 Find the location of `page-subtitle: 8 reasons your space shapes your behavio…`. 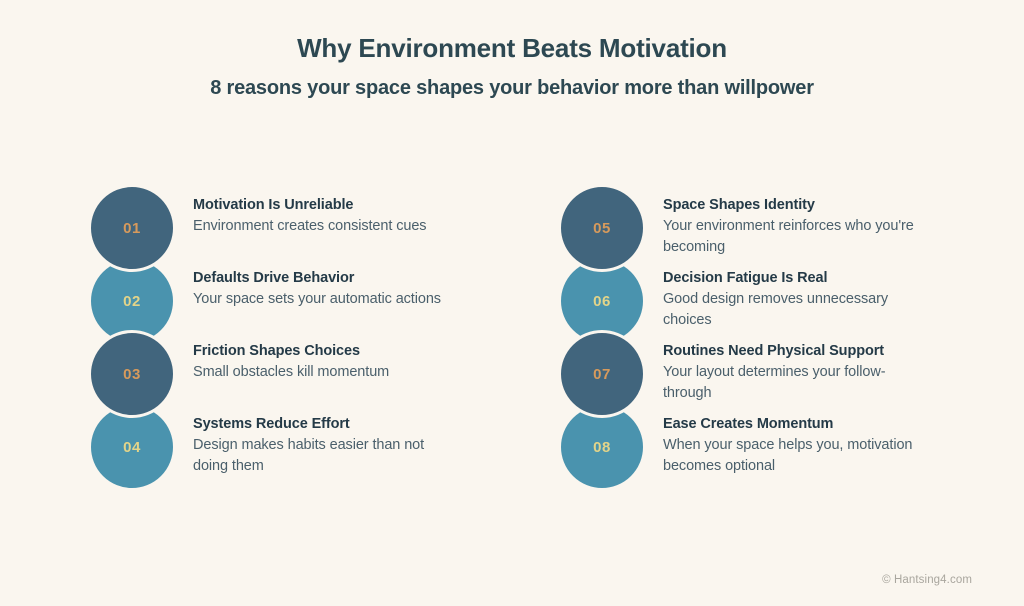

page-subtitle: 8 reasons your space shapes your behavio… is located at coordinates (512, 88).